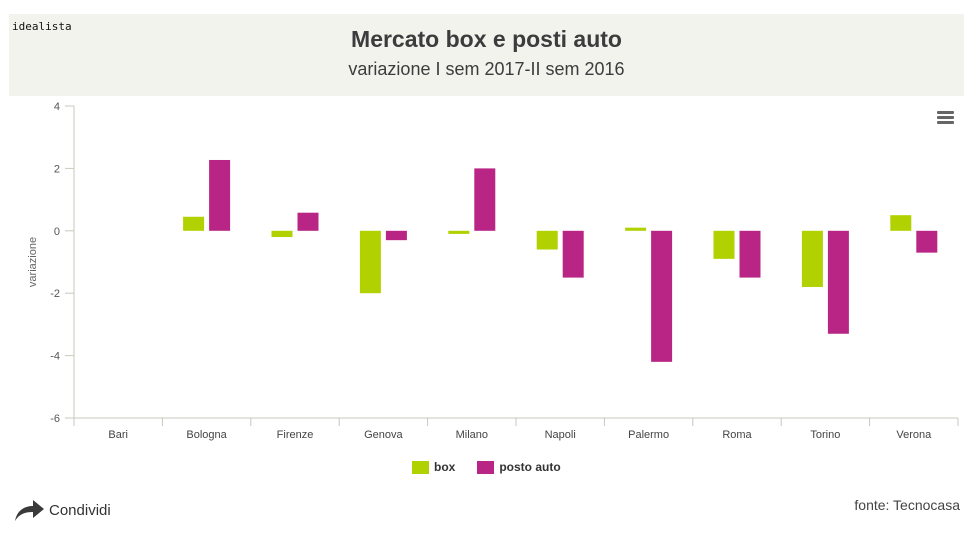 The image size is (964, 541). What do you see at coordinates (220, 195) in the screenshot?
I see `bar-posto-auto-bologna` at bounding box center [220, 195].